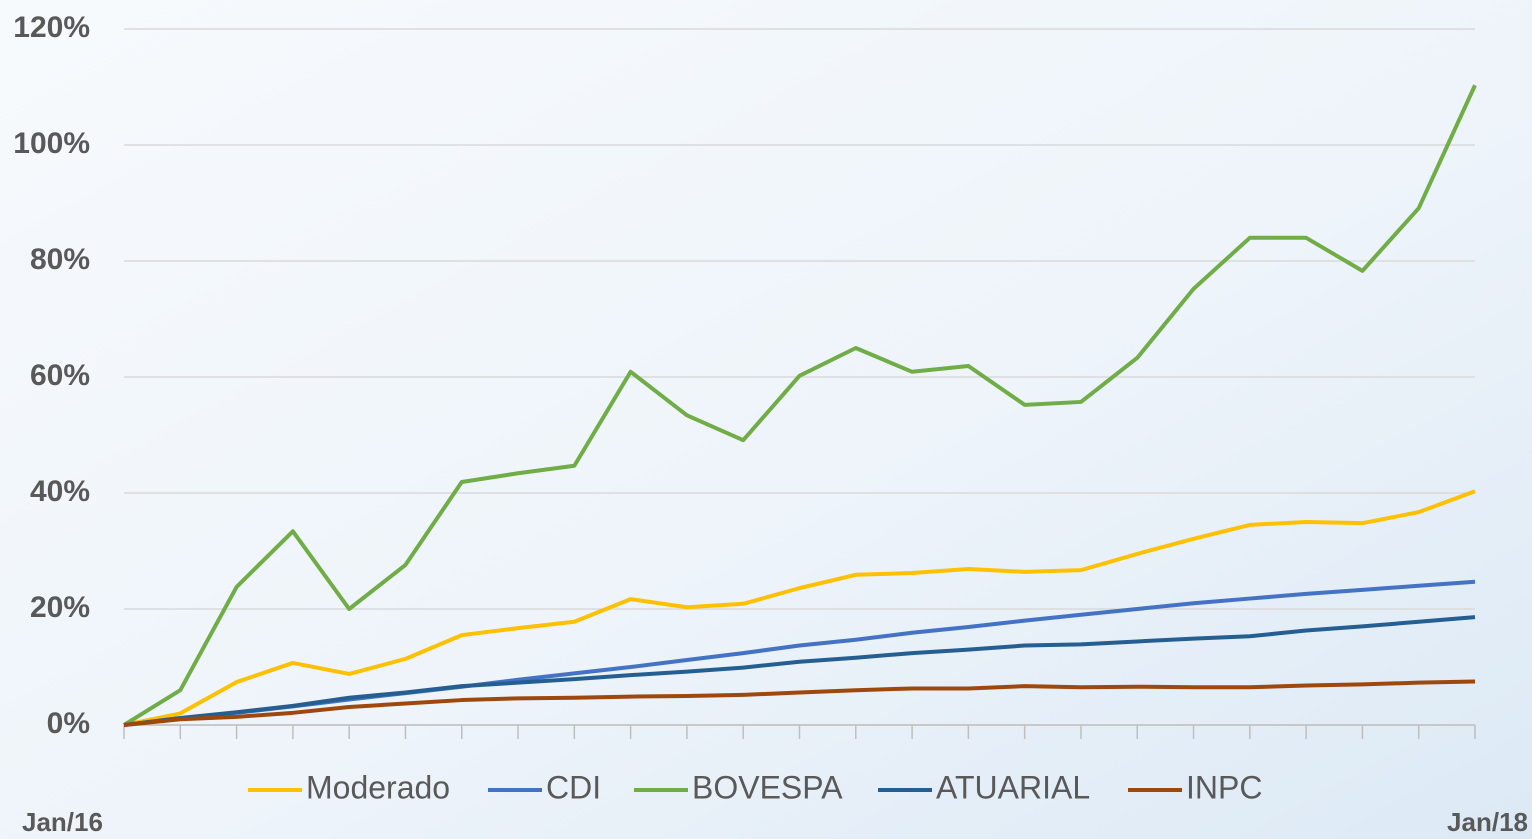 The width and height of the screenshot is (1532, 839). Describe the element at coordinates (1487, 822) in the screenshot. I see `x-tick-label: Jan/18` at that location.